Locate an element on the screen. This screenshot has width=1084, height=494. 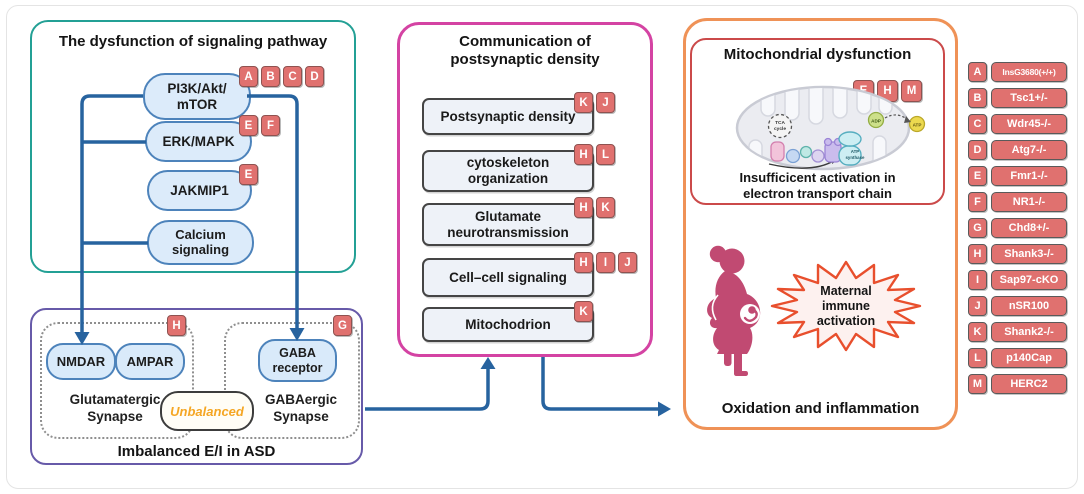
arrow-psd-to-mito is located at coordinates (599, 384).